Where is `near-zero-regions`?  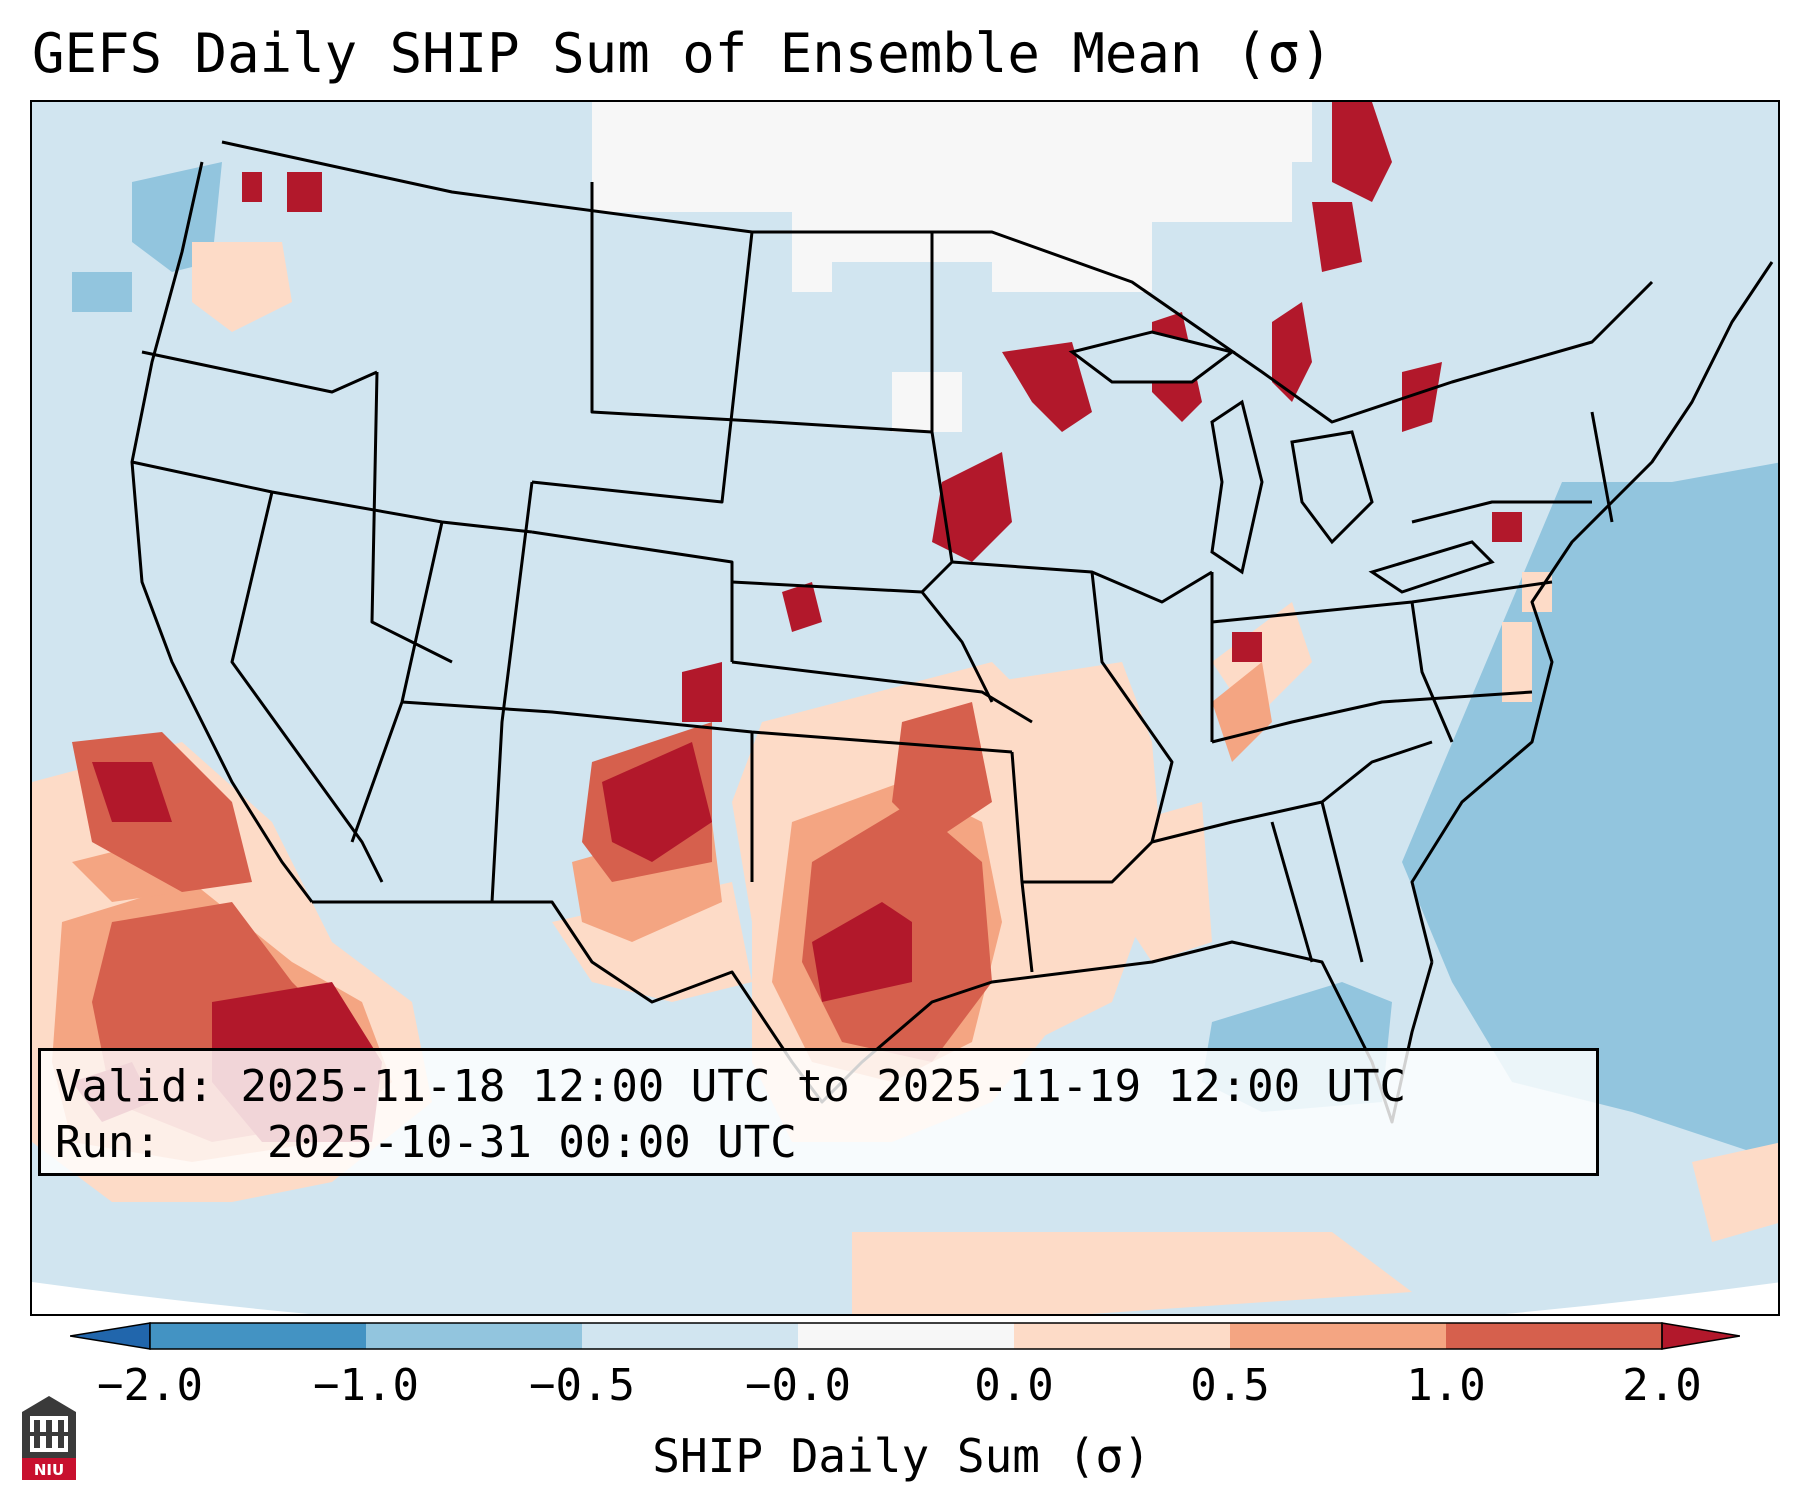
near-zero-regions is located at coordinates (952, 267).